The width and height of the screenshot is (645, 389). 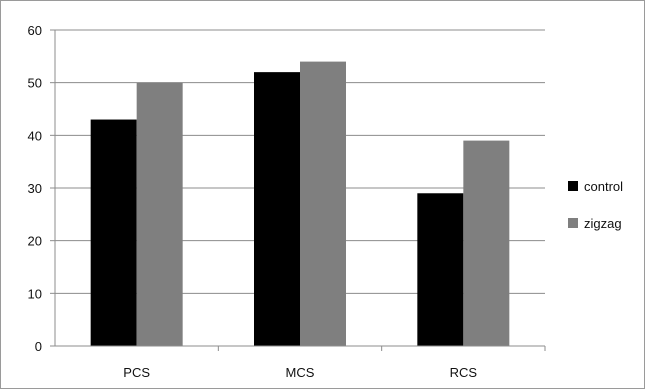 What do you see at coordinates (35, 30) in the screenshot?
I see `y-tick-label: 60` at bounding box center [35, 30].